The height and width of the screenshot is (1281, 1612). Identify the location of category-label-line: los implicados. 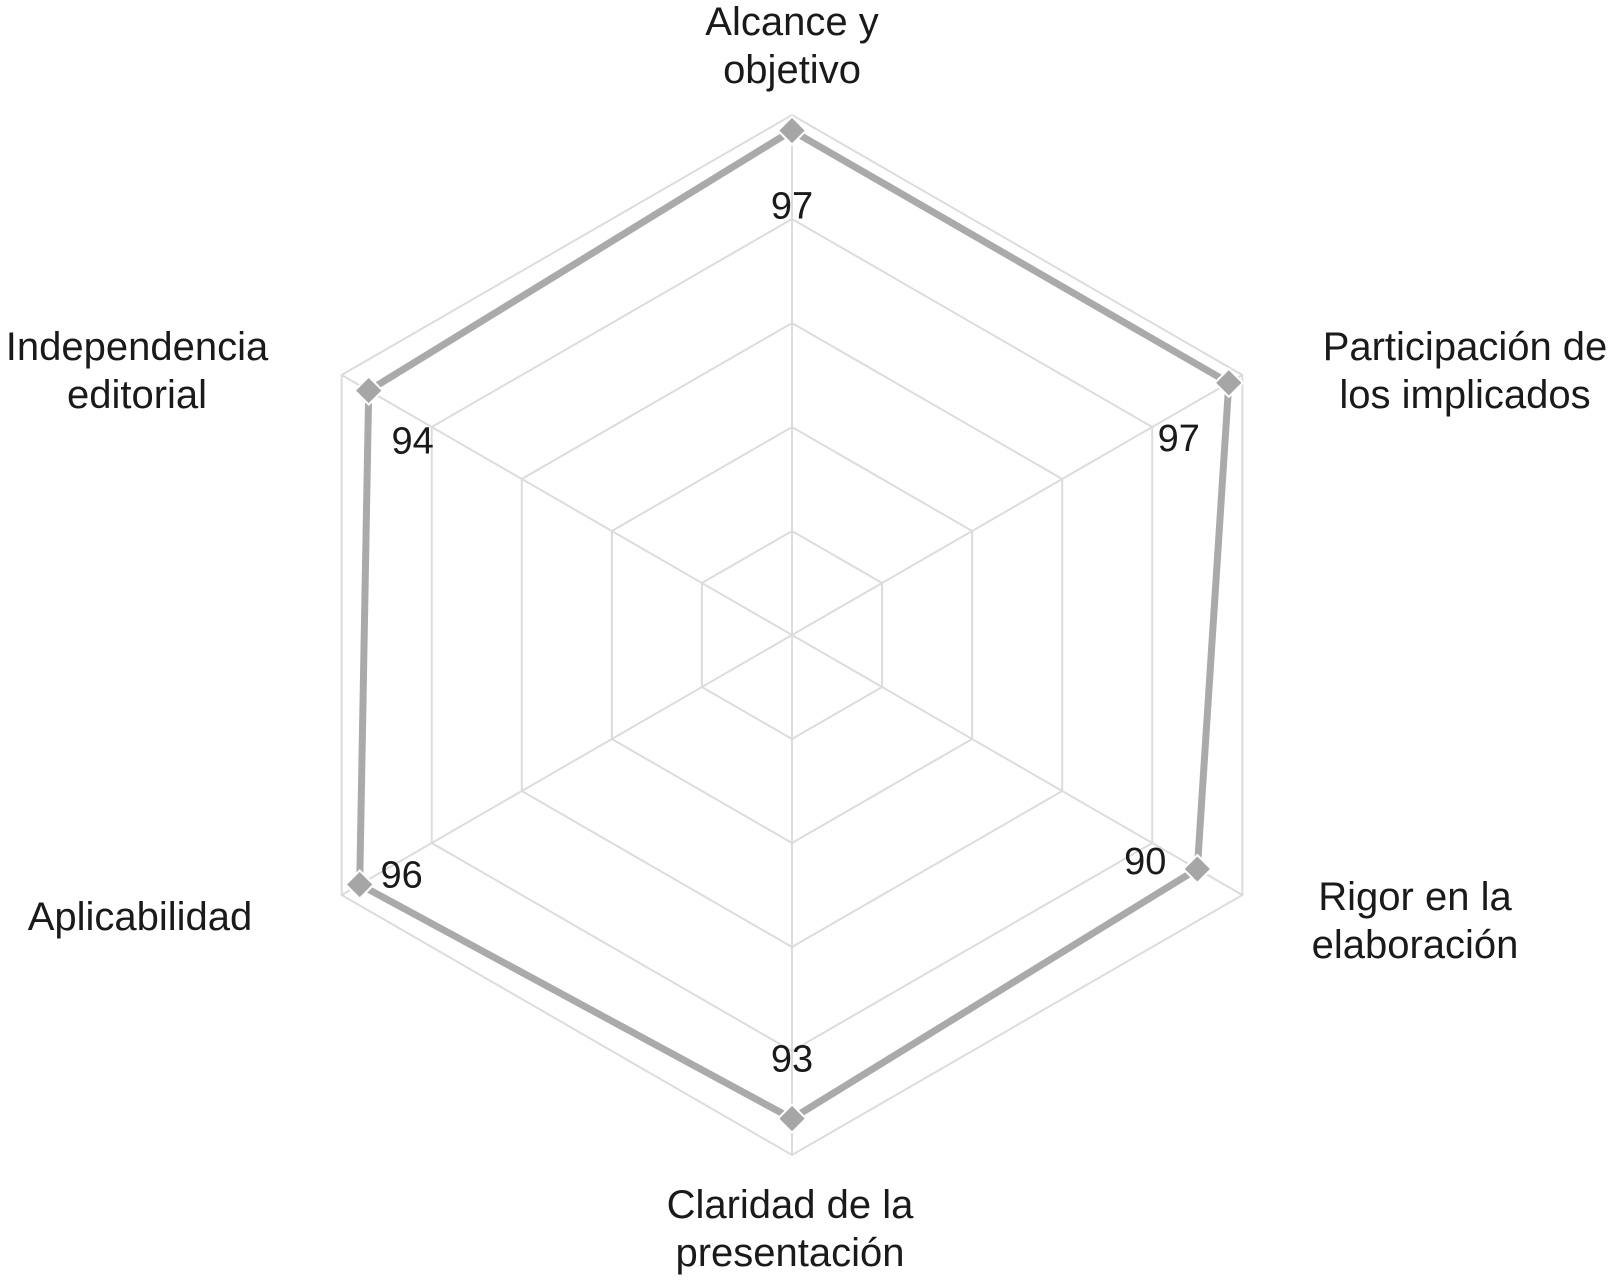
(1464, 395).